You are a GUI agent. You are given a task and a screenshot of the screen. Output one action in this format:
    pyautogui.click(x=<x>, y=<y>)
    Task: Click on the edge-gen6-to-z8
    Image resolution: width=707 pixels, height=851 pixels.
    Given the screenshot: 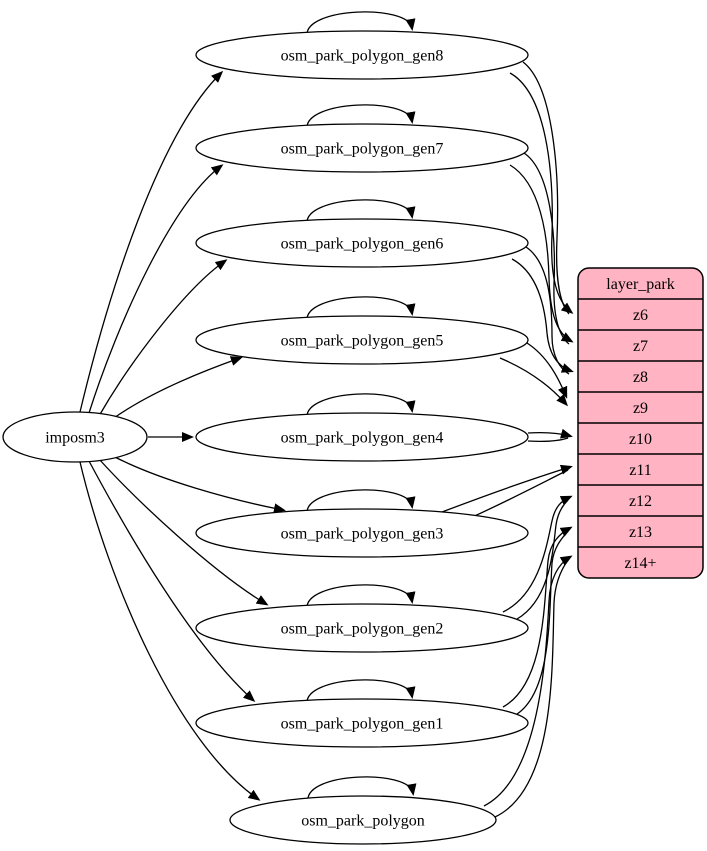 What is the action you would take?
    pyautogui.click(x=542, y=310)
    